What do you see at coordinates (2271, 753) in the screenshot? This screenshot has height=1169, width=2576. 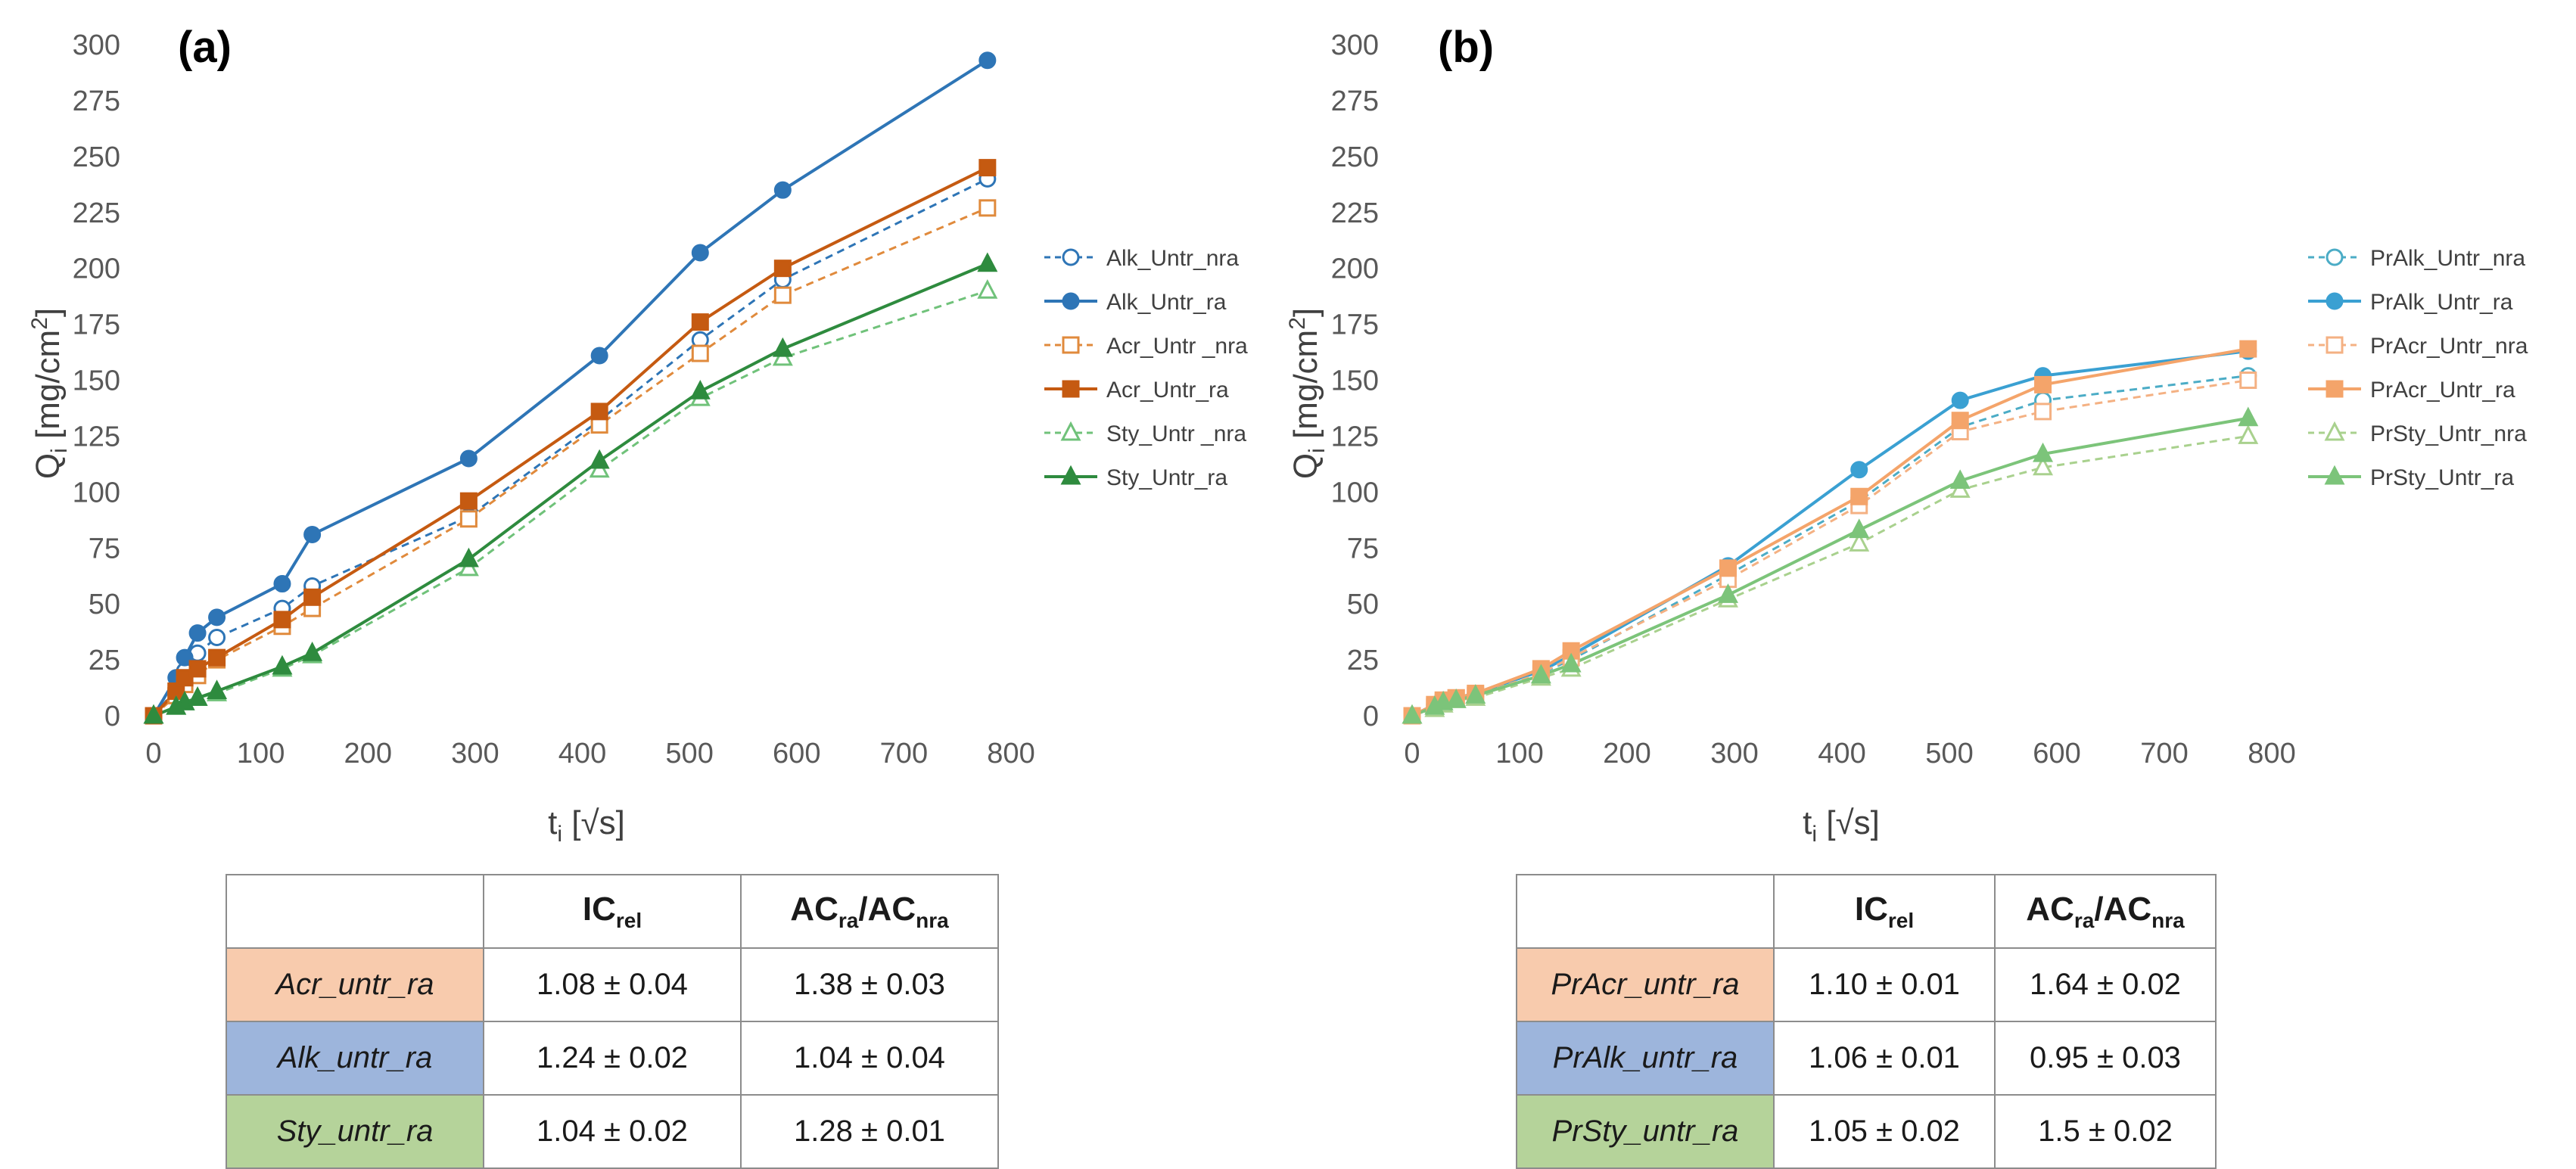 I see `x-tick-label: 800` at bounding box center [2271, 753].